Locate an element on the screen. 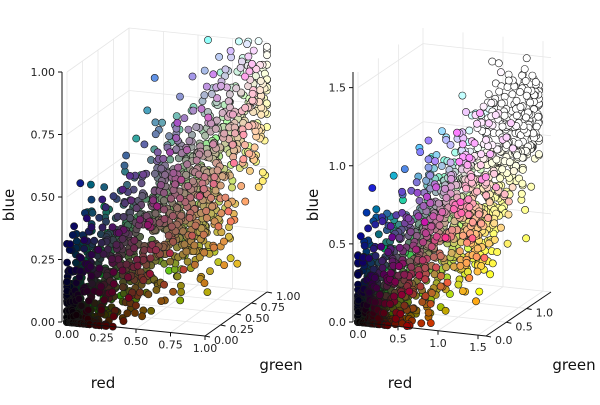  y-tick-label: 1.00 is located at coordinates (288, 296).